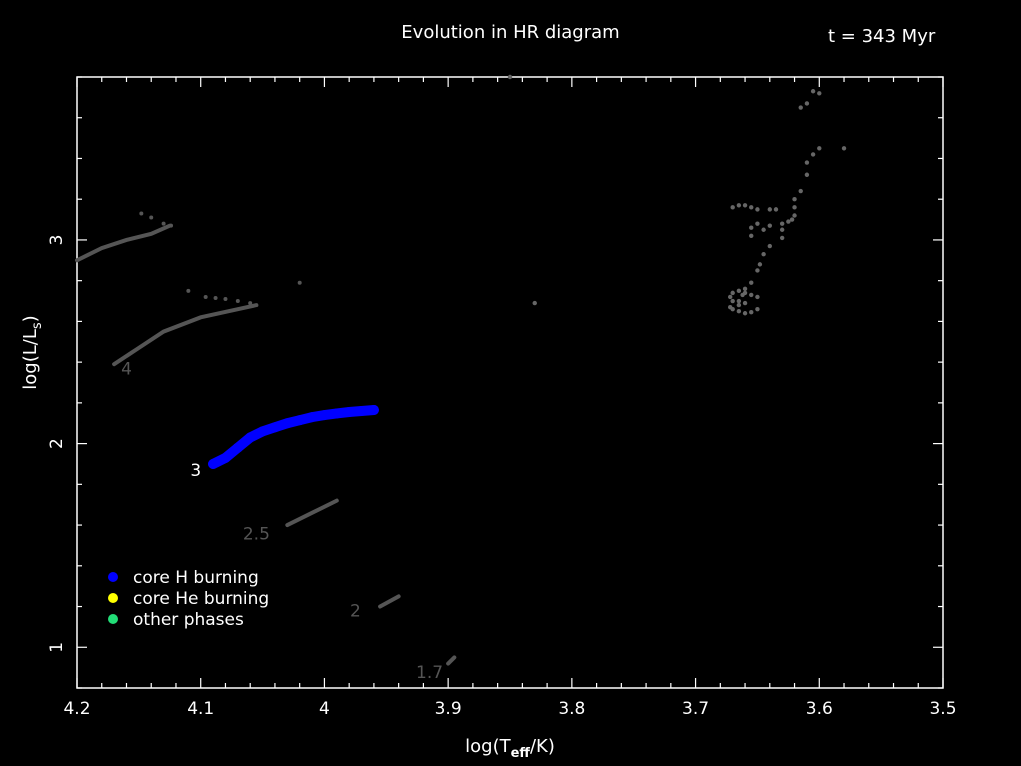 This screenshot has height=766, width=1021. Describe the element at coordinates (355, 612) in the screenshot. I see `track-label-2: 2` at that location.